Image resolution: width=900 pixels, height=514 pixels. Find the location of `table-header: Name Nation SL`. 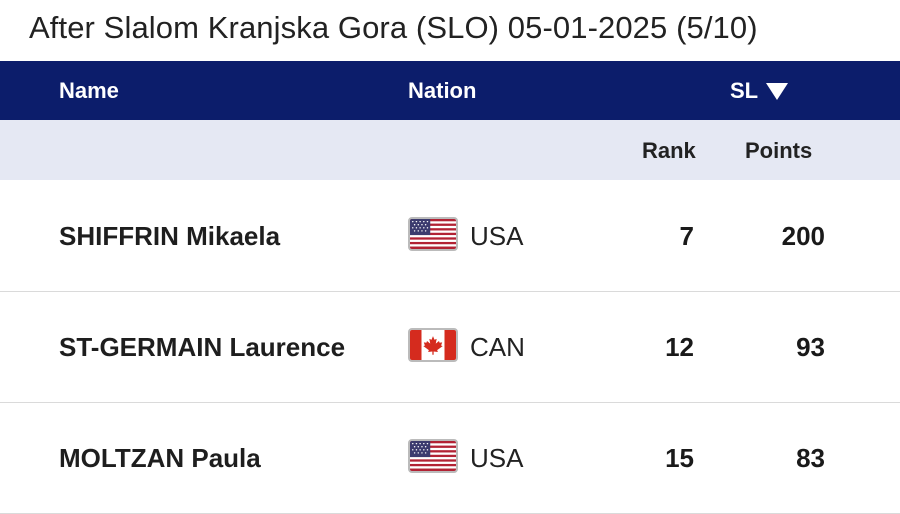

table-header: Name Nation SL is located at coordinates (450, 90).